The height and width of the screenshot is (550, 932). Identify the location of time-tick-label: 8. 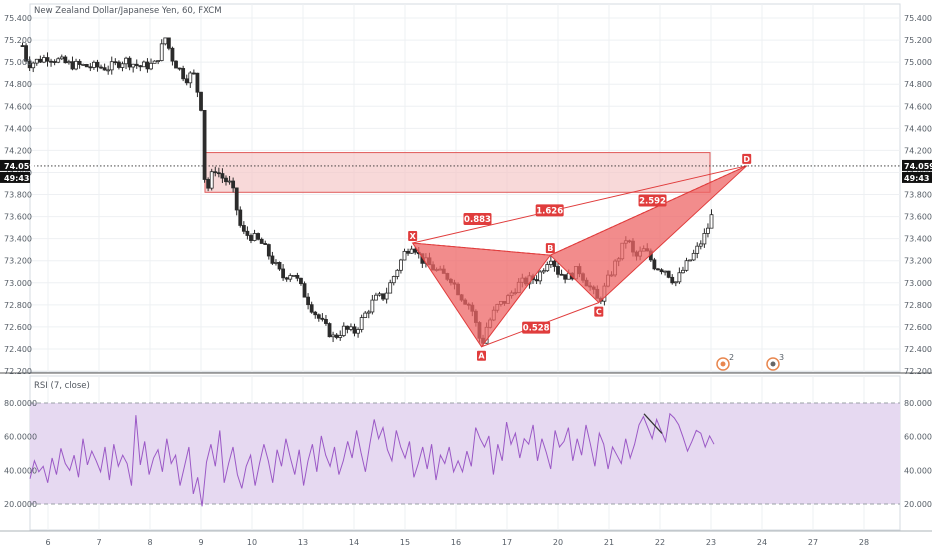
(149, 542).